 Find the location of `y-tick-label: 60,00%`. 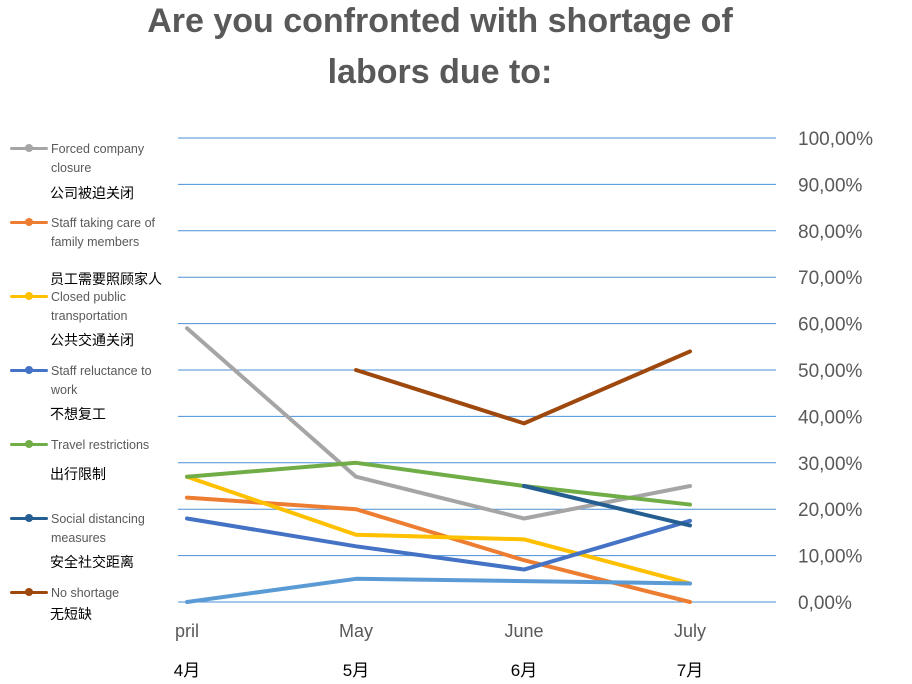

y-tick-label: 60,00% is located at coordinates (830, 325).